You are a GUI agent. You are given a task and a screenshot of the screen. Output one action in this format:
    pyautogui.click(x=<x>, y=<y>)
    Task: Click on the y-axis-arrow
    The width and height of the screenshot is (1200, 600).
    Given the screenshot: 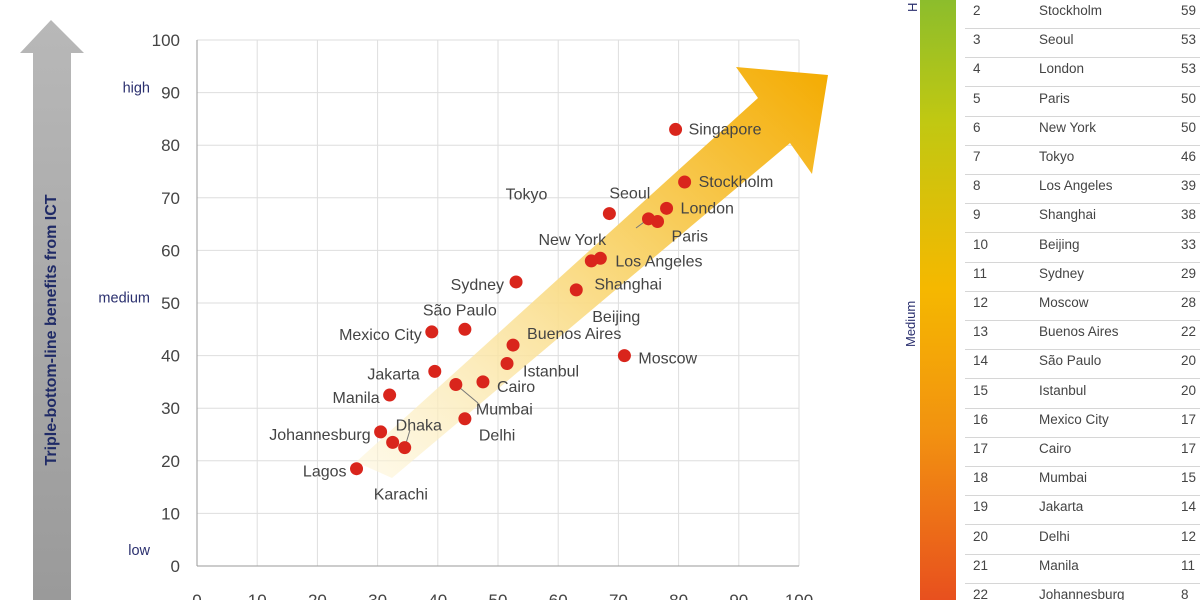 What is the action you would take?
    pyautogui.click(x=52, y=310)
    